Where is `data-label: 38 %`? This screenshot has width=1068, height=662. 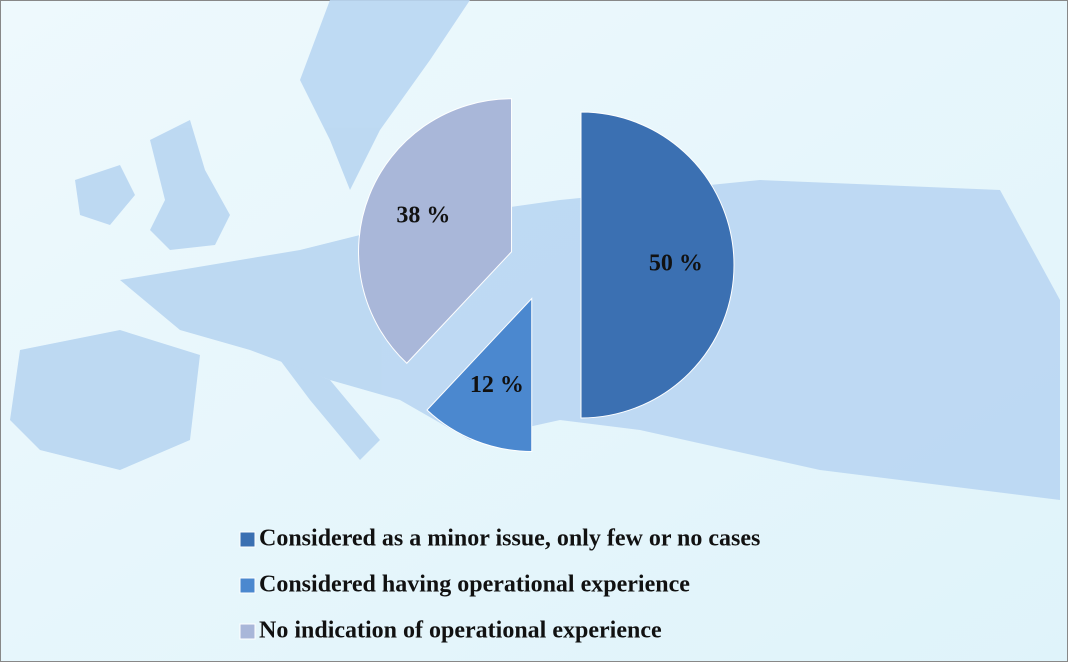
data-label: 38 % is located at coordinates (423, 215).